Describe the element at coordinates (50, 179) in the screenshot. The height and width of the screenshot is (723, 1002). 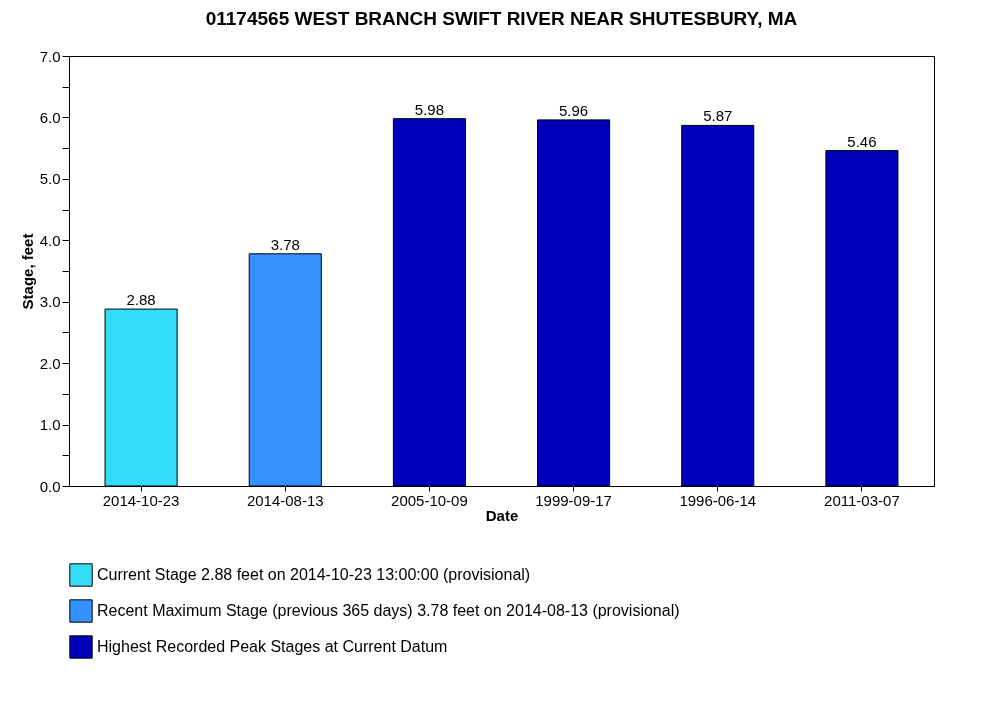
I see `y-tick-label: 5.0` at that location.